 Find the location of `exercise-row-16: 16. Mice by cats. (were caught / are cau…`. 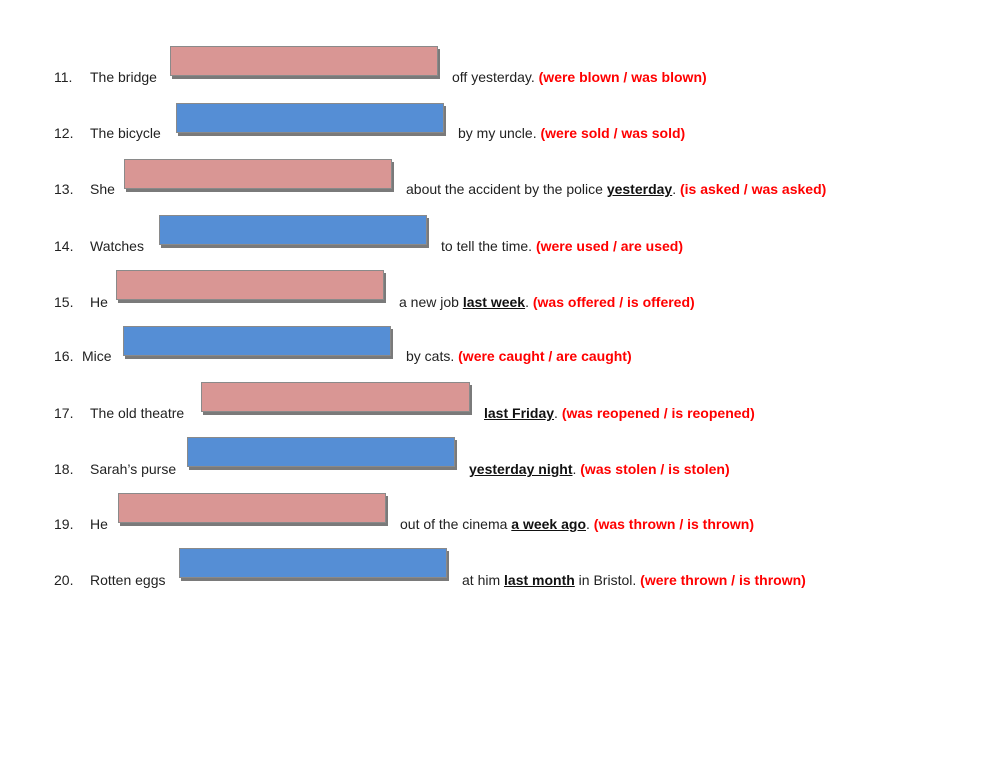

exercise-row-16: 16. Mice by cats. (were caught / are cau… is located at coordinates (500, 356).